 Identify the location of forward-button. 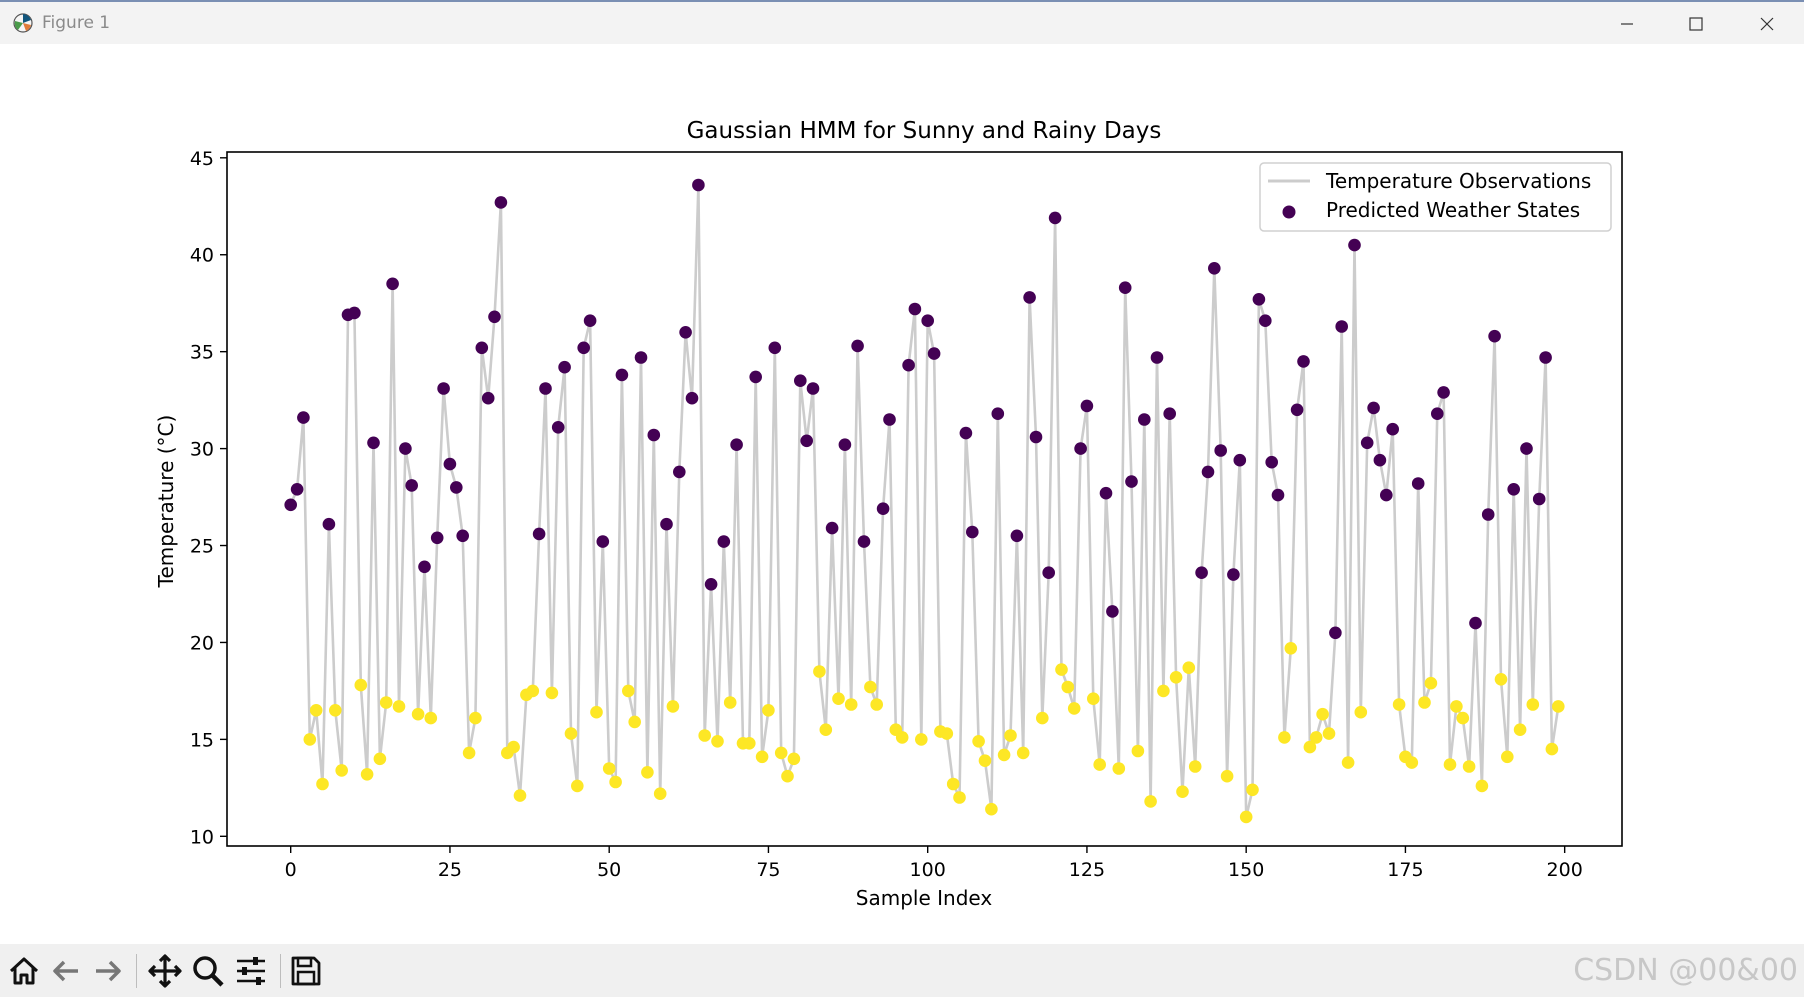
(108, 971).